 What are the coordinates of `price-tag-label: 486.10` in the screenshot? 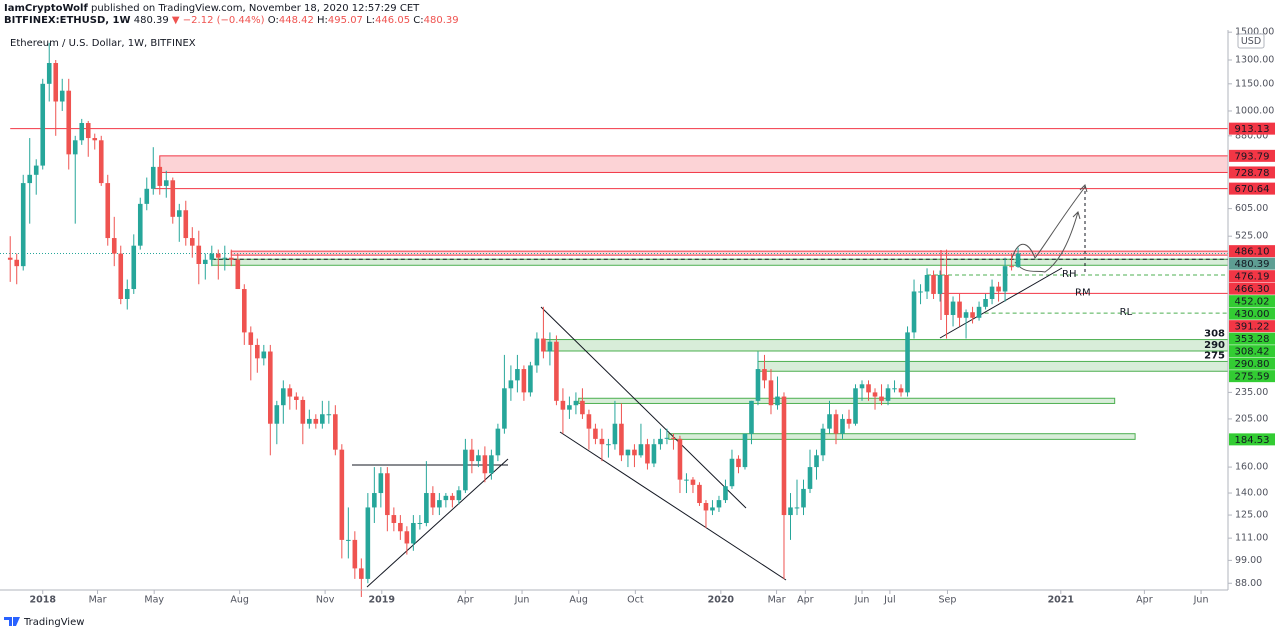 It's located at (1252, 252).